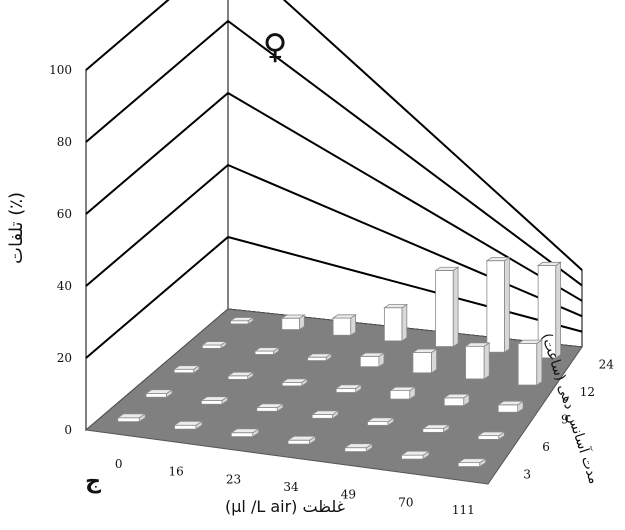 The image size is (625, 530). What do you see at coordinates (587, 392) in the screenshot?
I see `z-tick-label: 12` at bounding box center [587, 392].